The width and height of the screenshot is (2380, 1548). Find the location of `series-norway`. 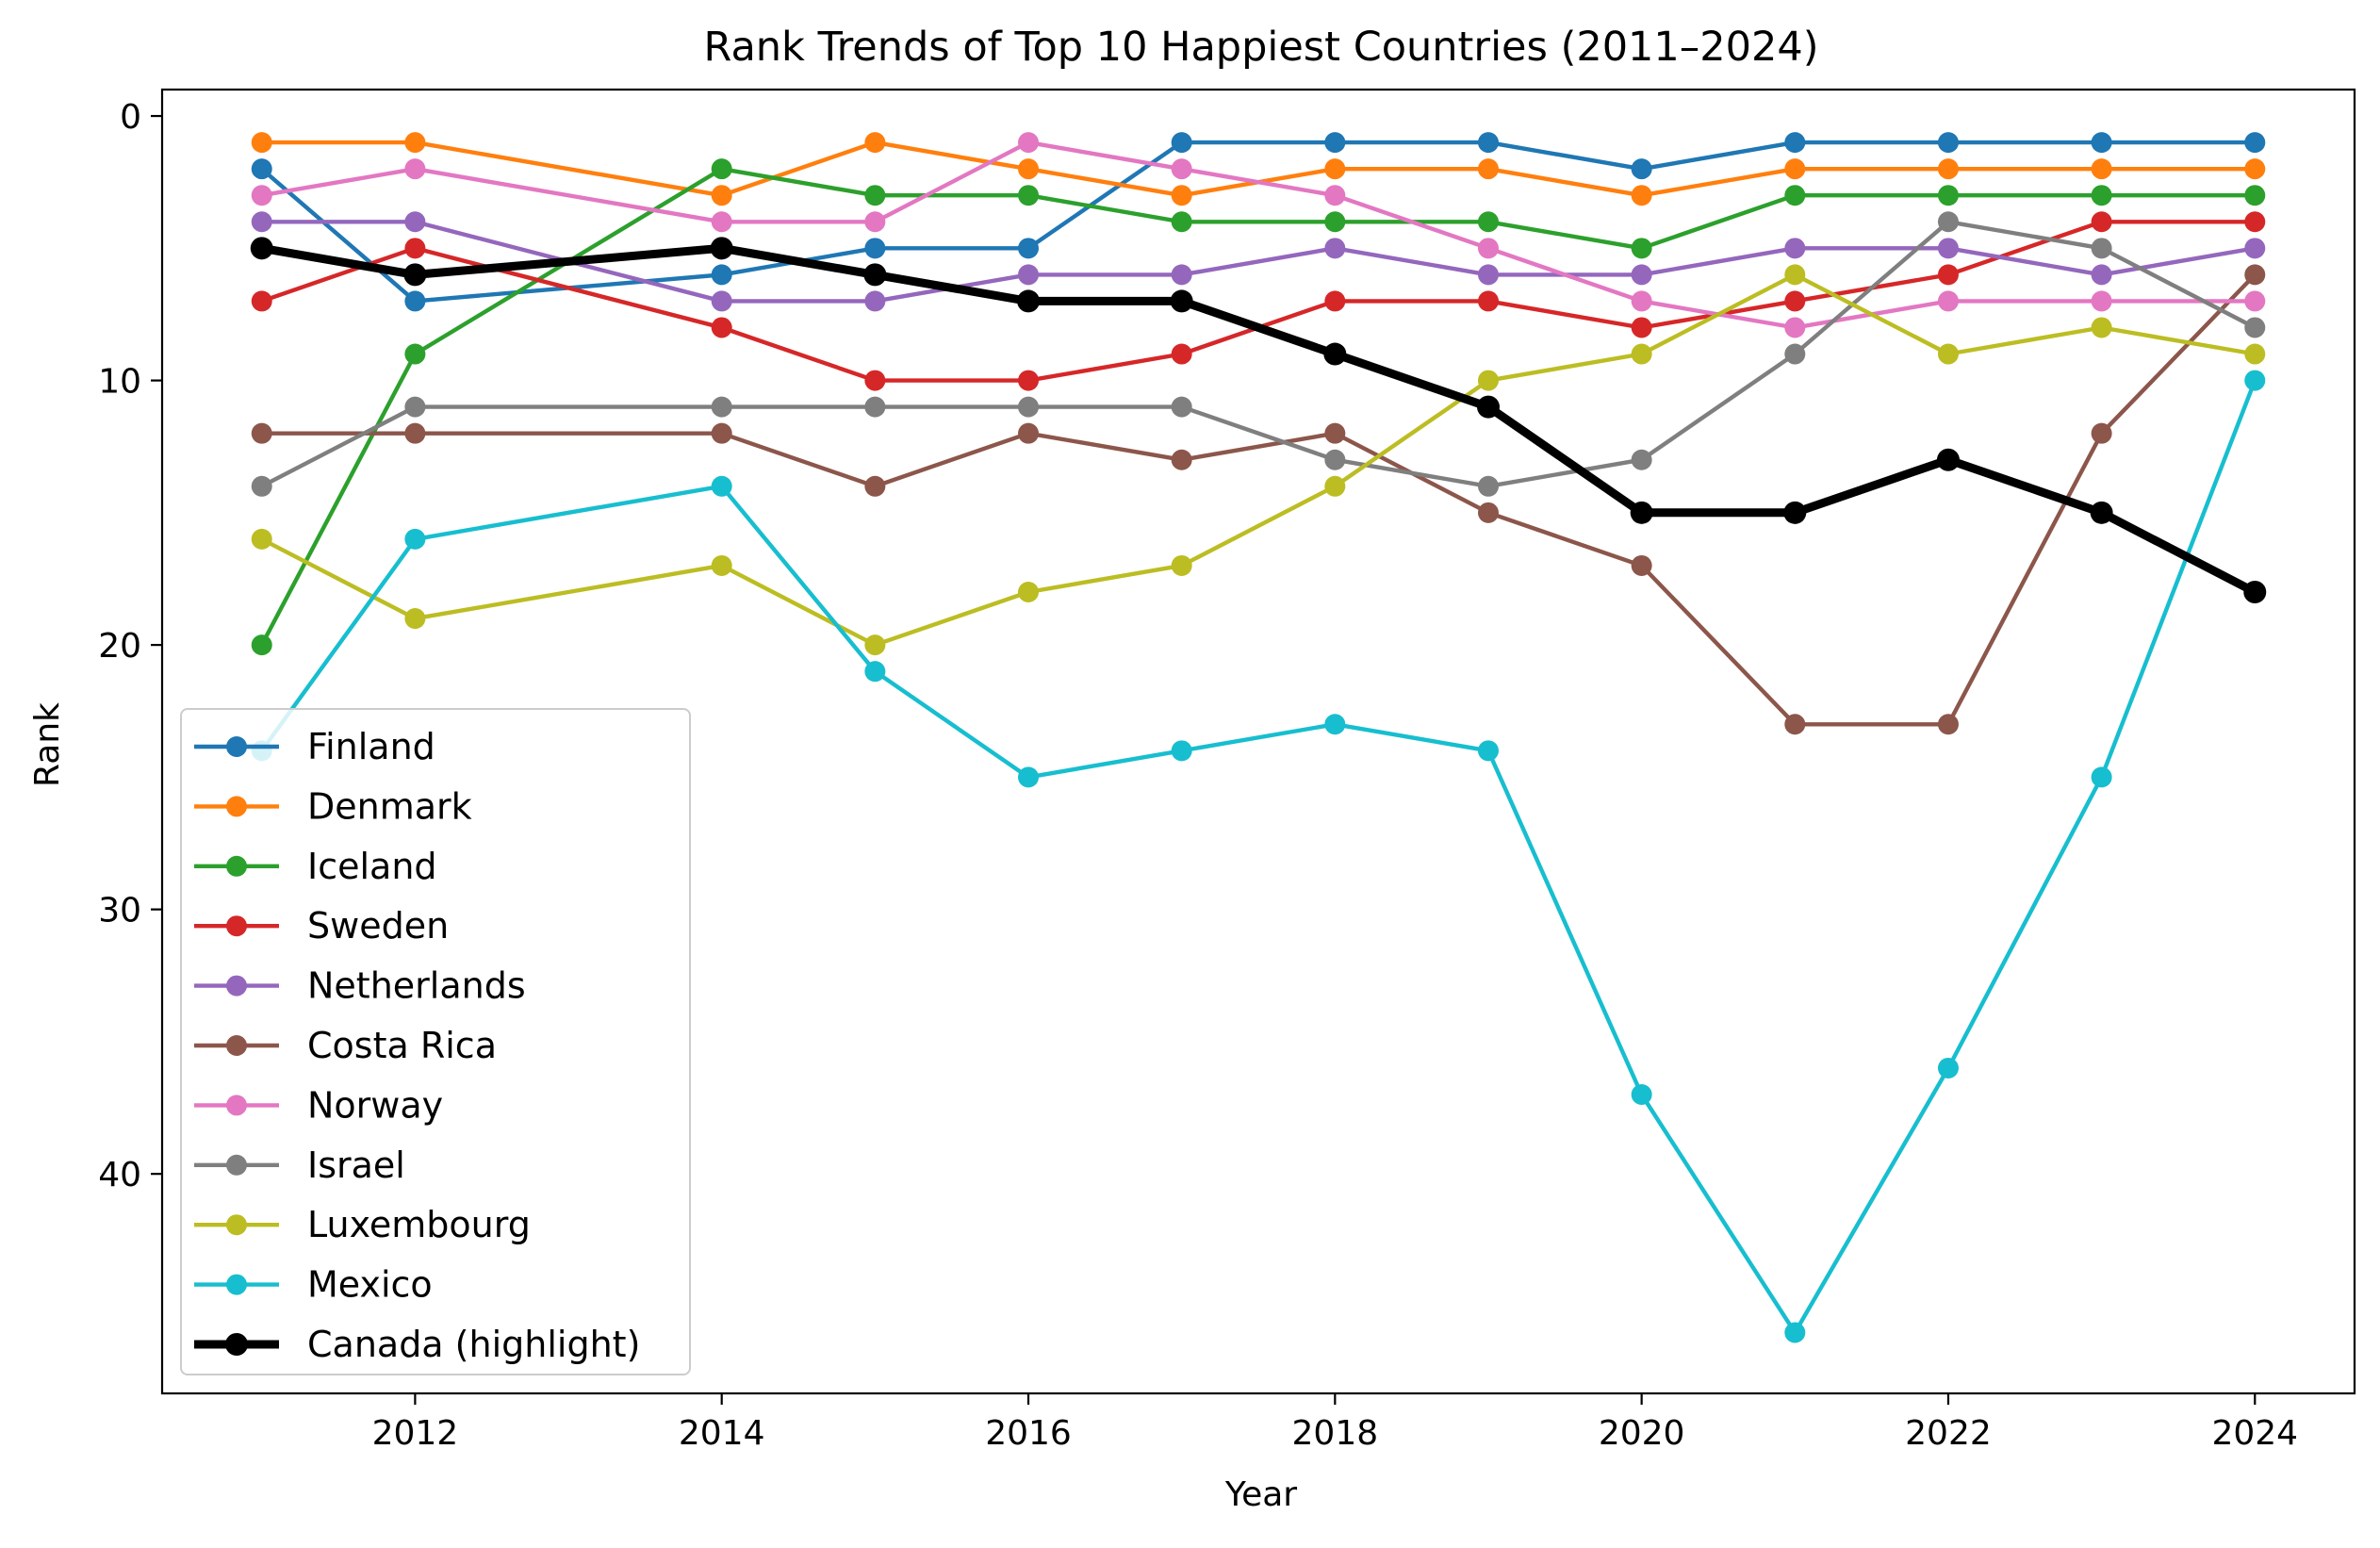

series-norway is located at coordinates (1258, 235).